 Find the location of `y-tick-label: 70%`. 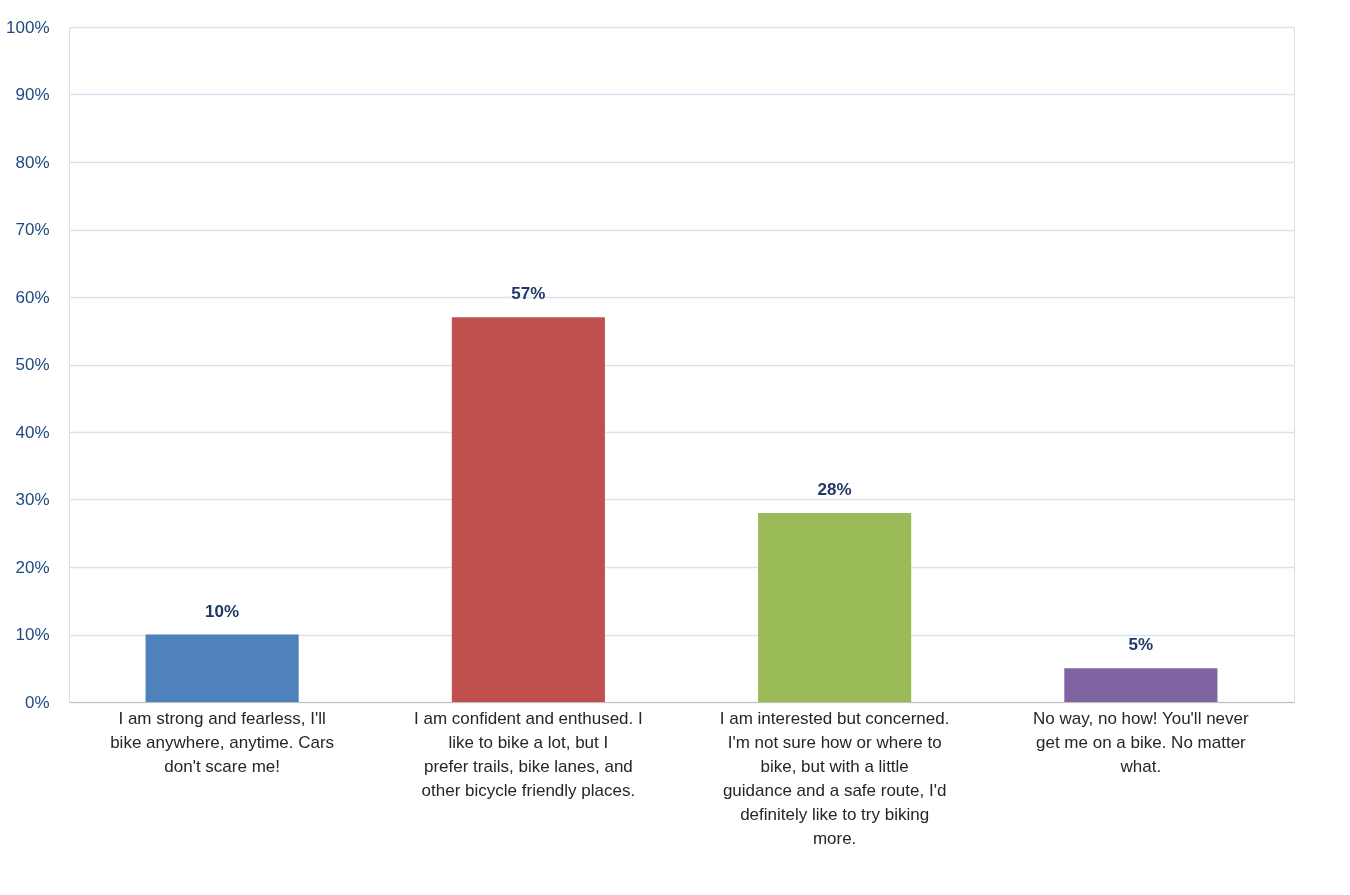

y-tick-label: 70% is located at coordinates (32, 229).